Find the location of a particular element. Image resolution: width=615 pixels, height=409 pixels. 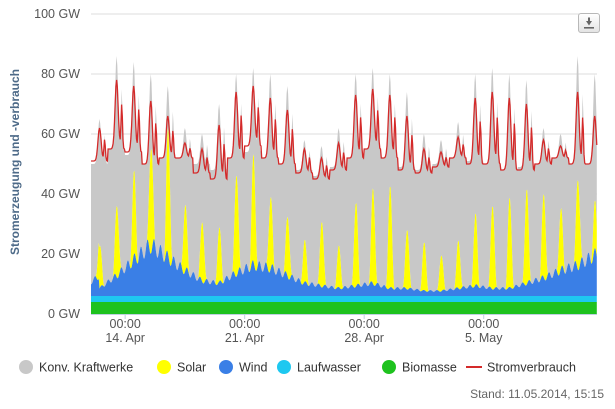

y-tick-label: 60 GW is located at coordinates (60, 134).